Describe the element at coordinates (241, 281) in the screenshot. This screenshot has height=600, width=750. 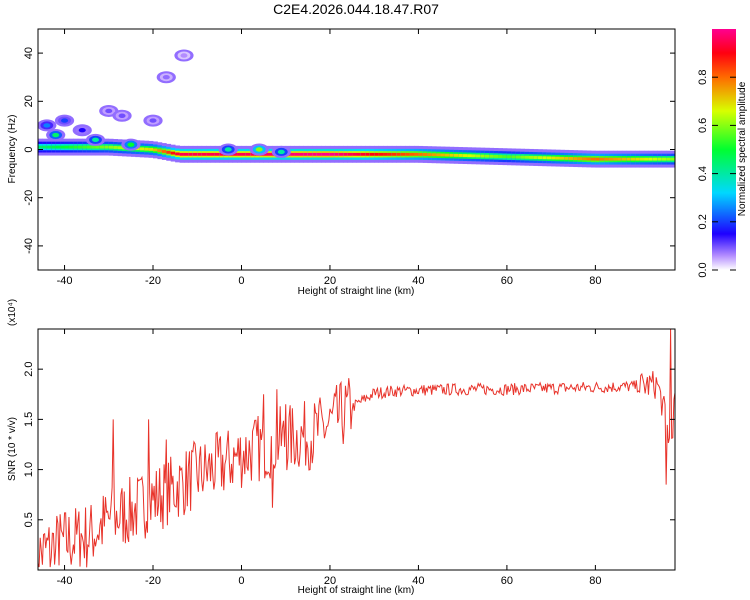
I see `x-tick-label: 0` at that location.